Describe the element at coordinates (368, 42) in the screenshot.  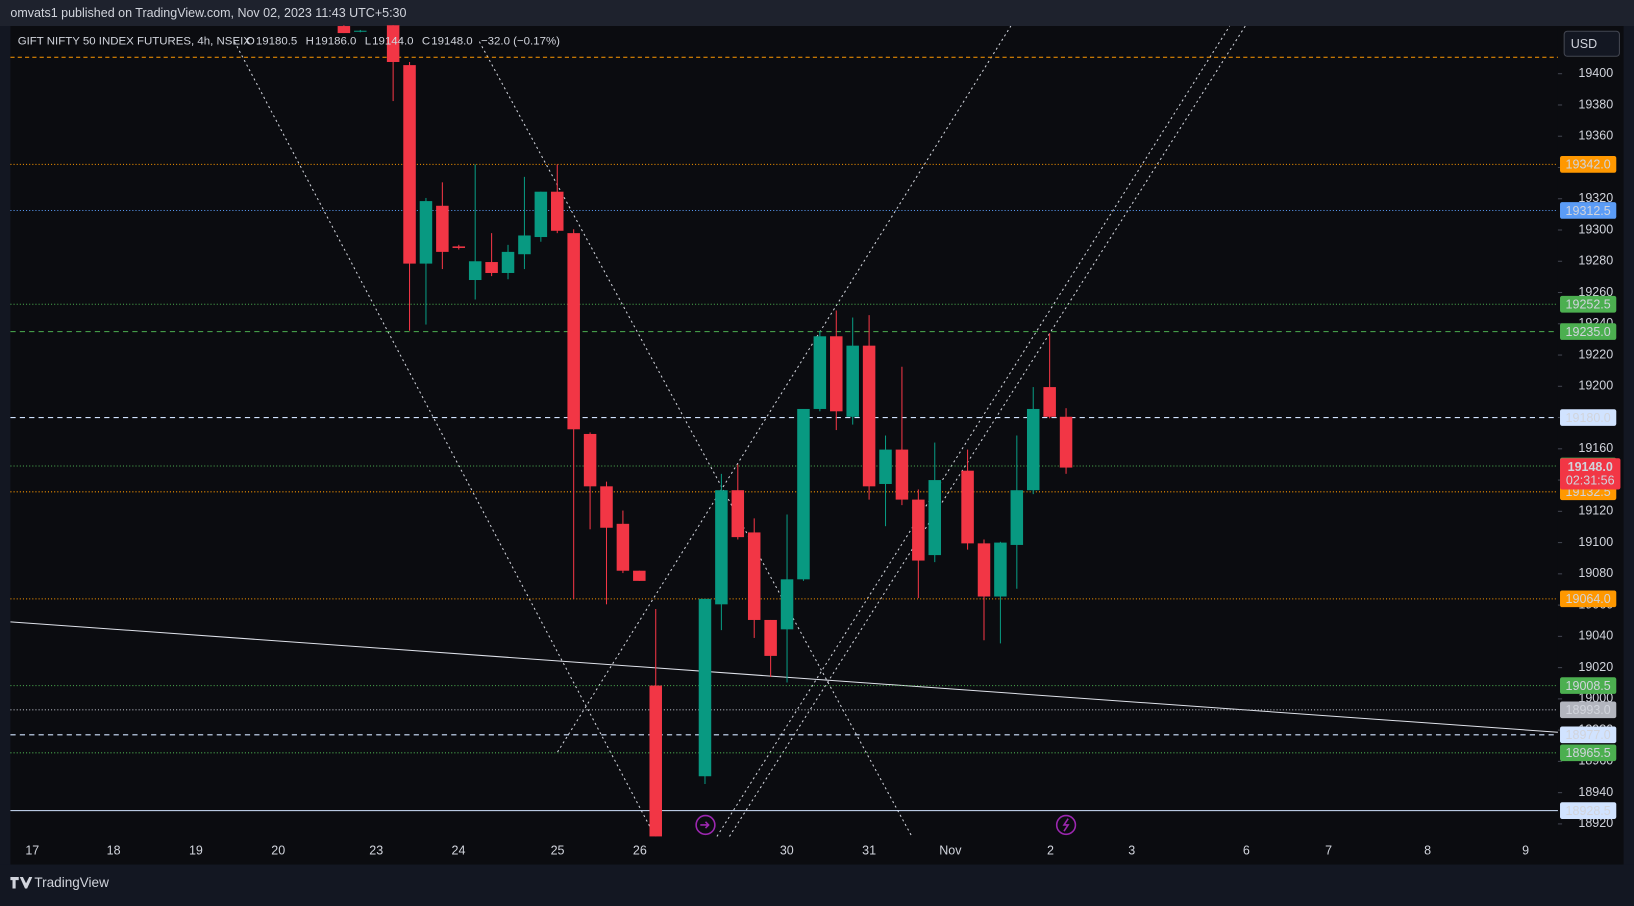
I see `legend-key: L` at that location.